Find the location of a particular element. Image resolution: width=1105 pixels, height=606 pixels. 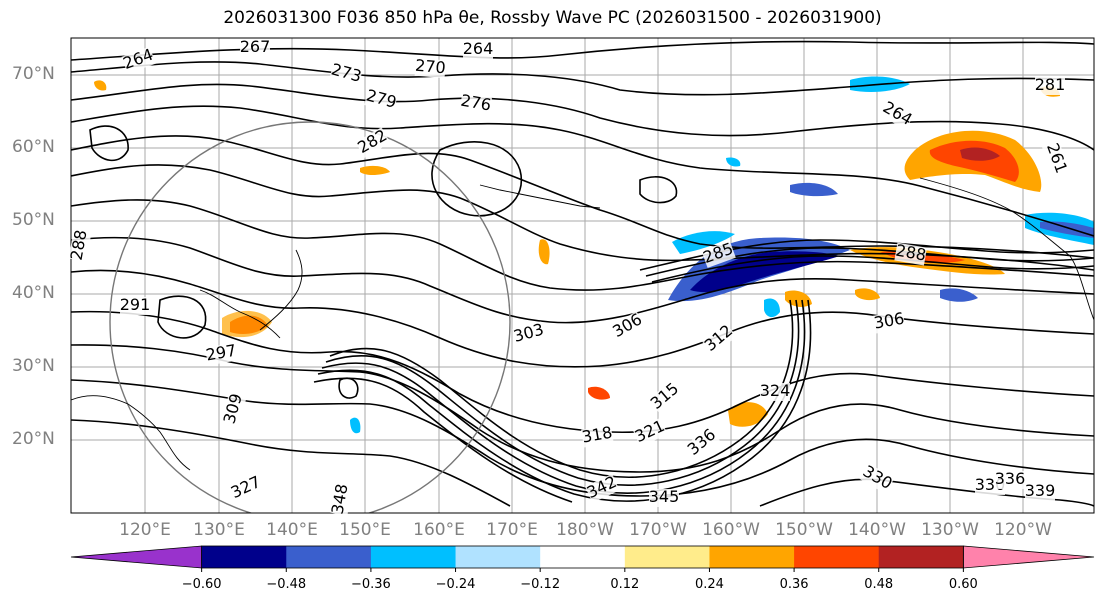

contour-label: 291 is located at coordinates (135, 304).